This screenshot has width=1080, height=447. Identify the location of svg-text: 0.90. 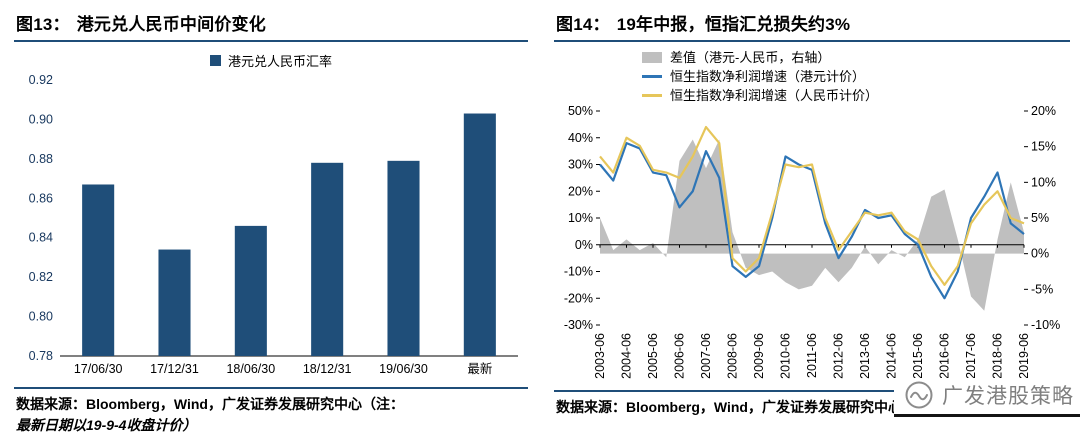
(41, 119).